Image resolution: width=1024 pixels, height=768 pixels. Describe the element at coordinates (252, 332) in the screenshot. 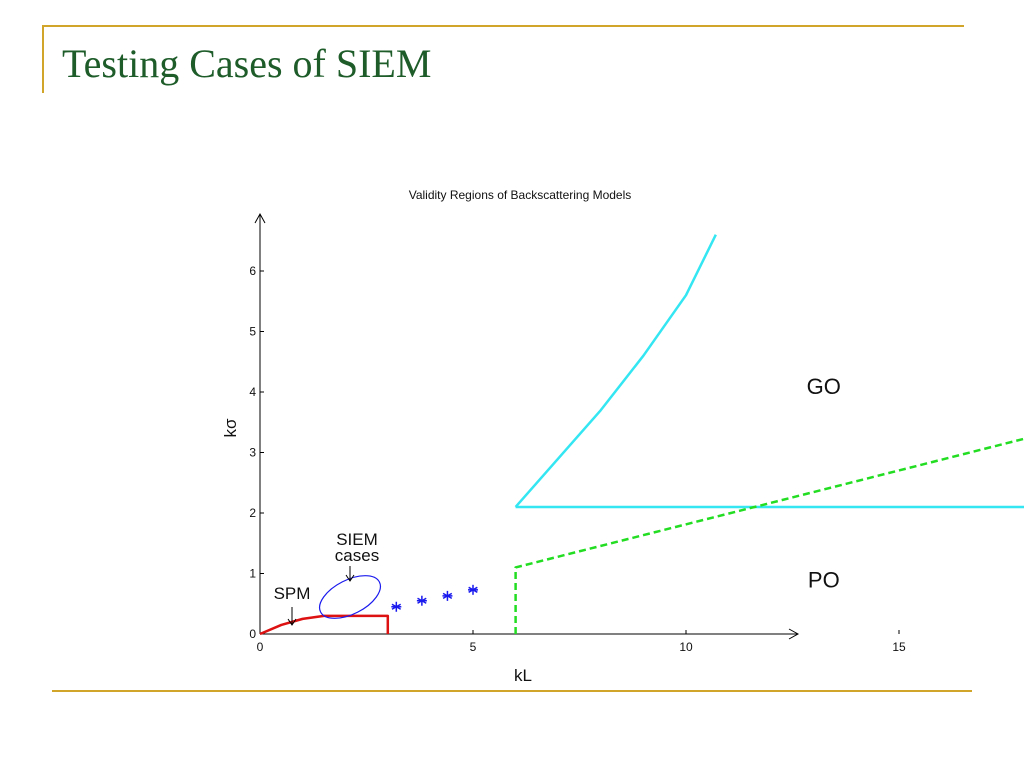

I see `y-tick-label: 5` at that location.